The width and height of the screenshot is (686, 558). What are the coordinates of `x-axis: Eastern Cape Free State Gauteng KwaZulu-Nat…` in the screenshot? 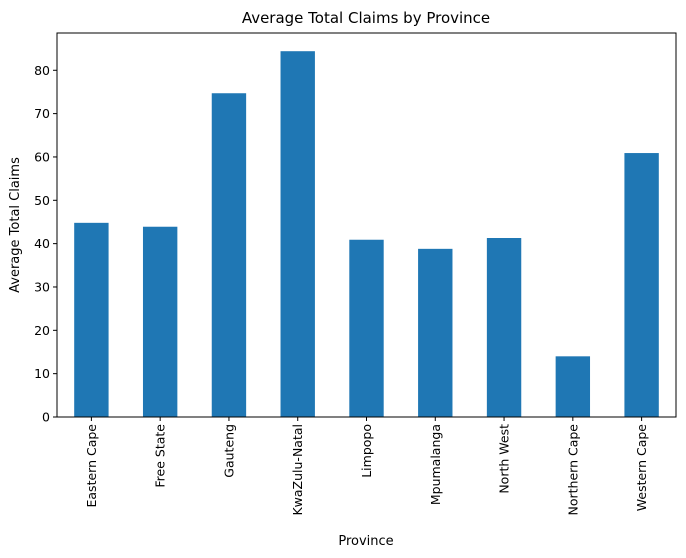 It's located at (366, 466).